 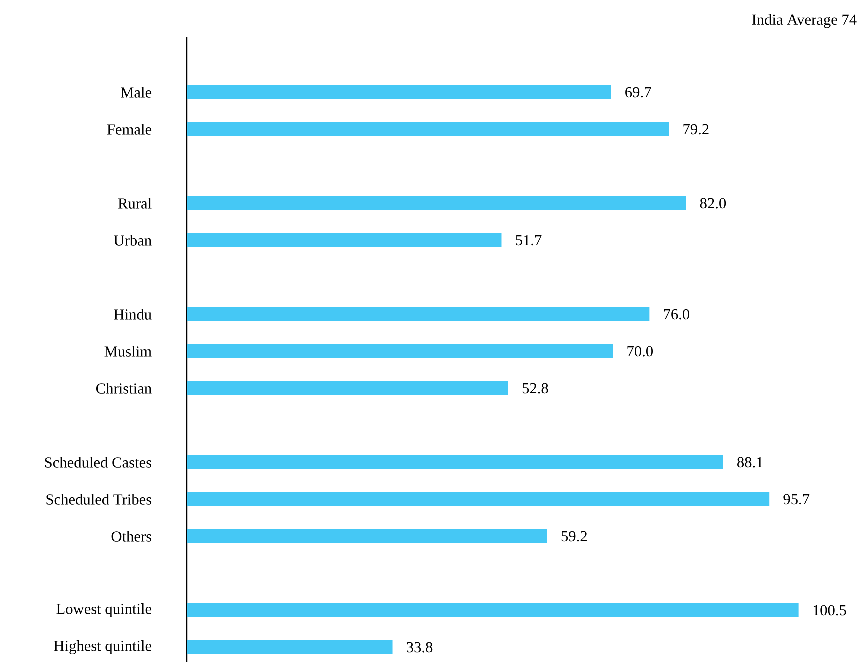 I want to click on data-label: 95.7, so click(x=797, y=499).